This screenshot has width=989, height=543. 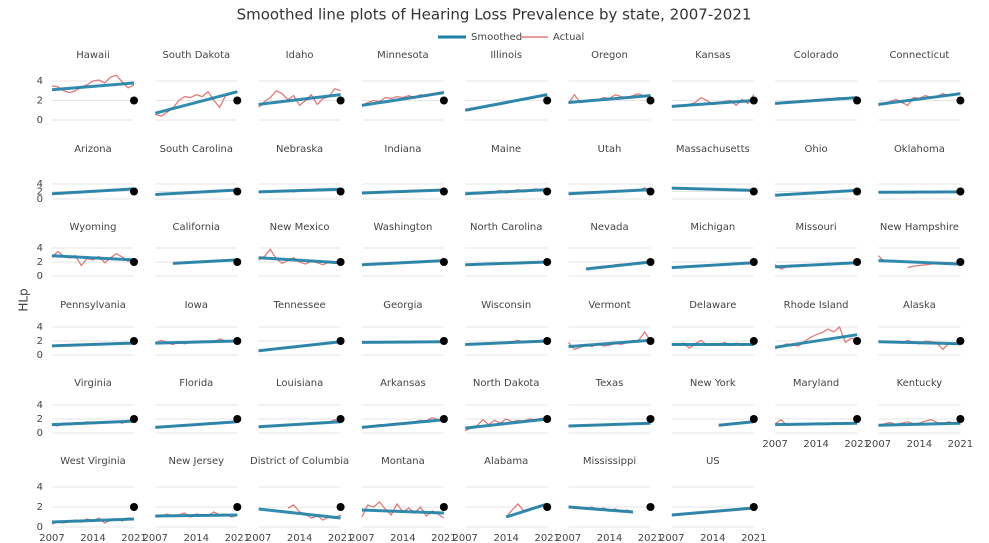 I want to click on panel-title: Louisiana, so click(x=299, y=383).